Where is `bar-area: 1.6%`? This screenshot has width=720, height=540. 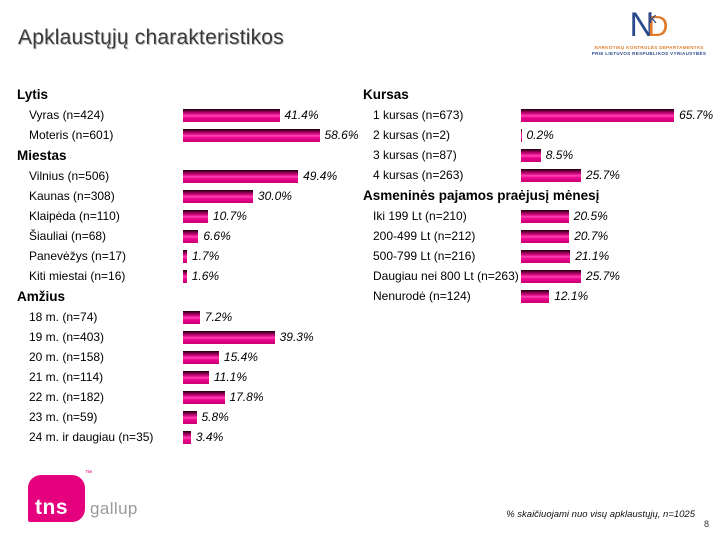 bar-area: 1.6% is located at coordinates (273, 276).